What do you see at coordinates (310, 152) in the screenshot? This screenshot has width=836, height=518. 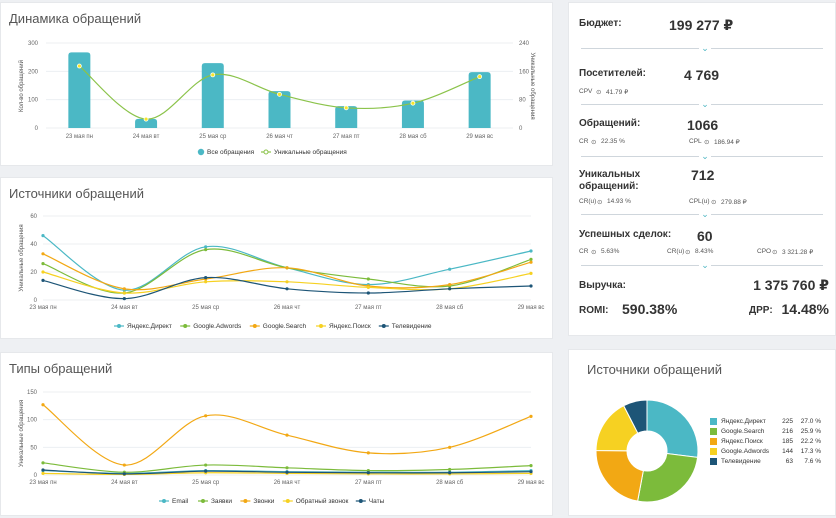 I see `legend-label: Уникальные обращения` at bounding box center [310, 152].